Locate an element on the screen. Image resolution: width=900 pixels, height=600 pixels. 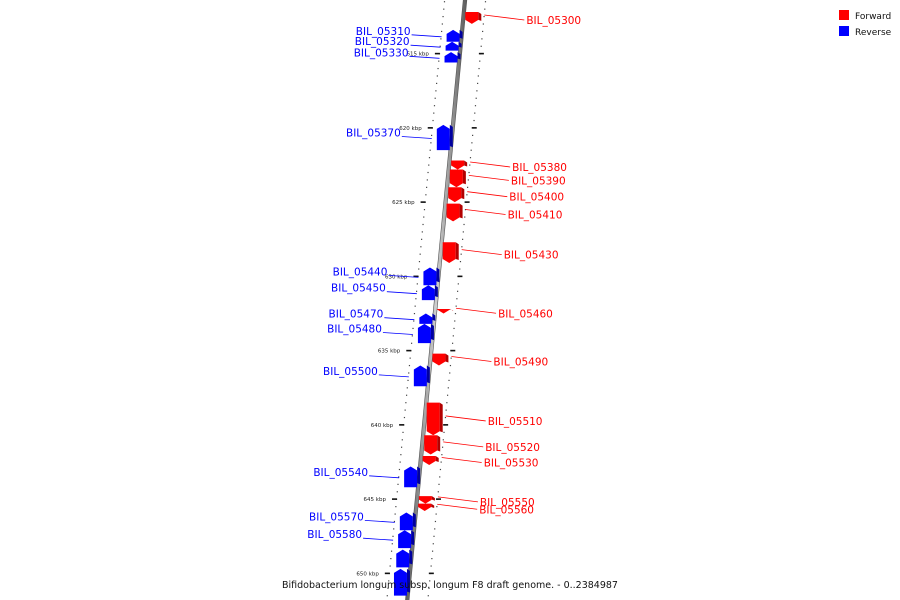
gene-label: BIL_05570 is located at coordinates (336, 517).